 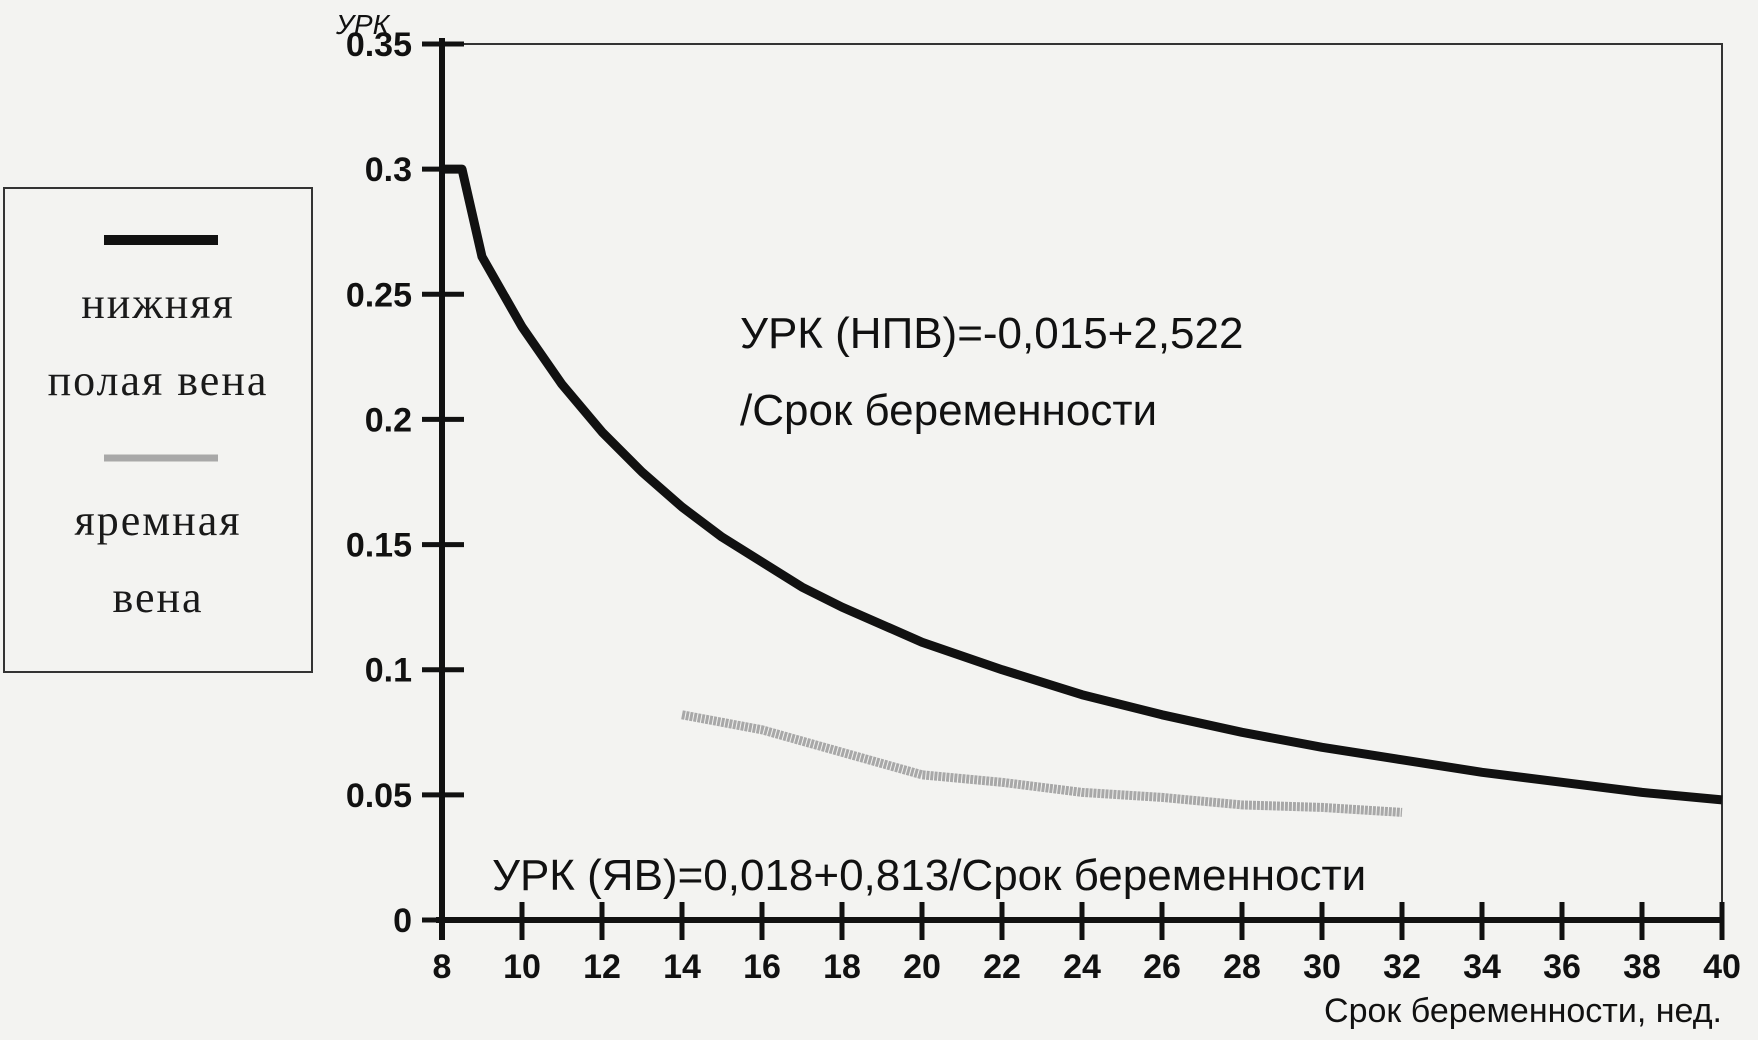 I want to click on series-line-jv, so click(x=1042, y=763).